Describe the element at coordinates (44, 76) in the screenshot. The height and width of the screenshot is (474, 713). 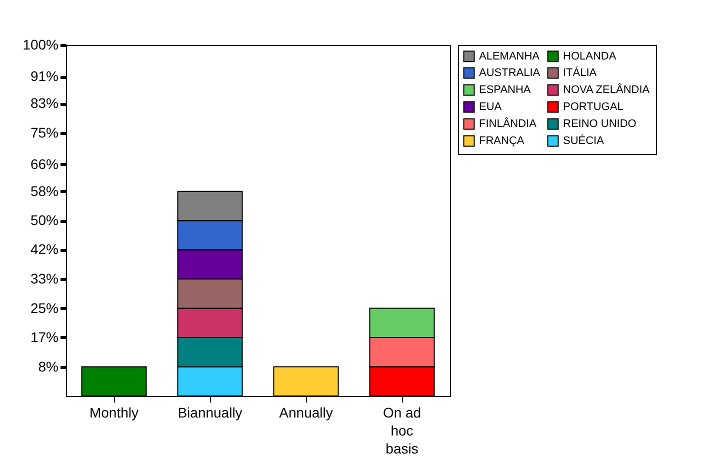
I see `y-tick-label: 91%` at that location.